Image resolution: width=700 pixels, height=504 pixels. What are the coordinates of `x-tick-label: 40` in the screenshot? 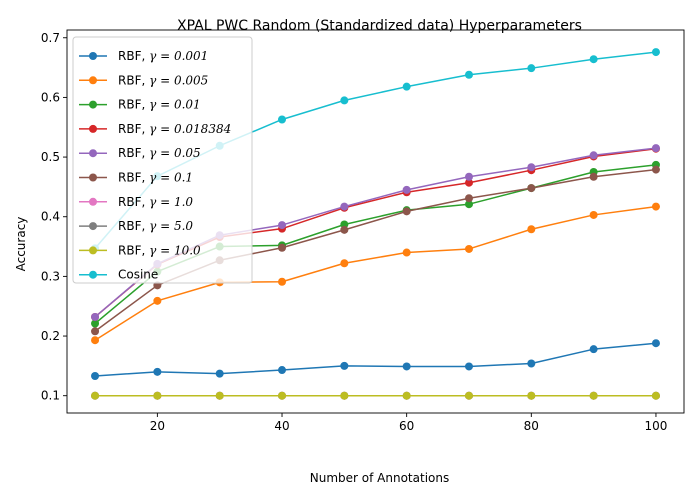 It's located at (281, 426).